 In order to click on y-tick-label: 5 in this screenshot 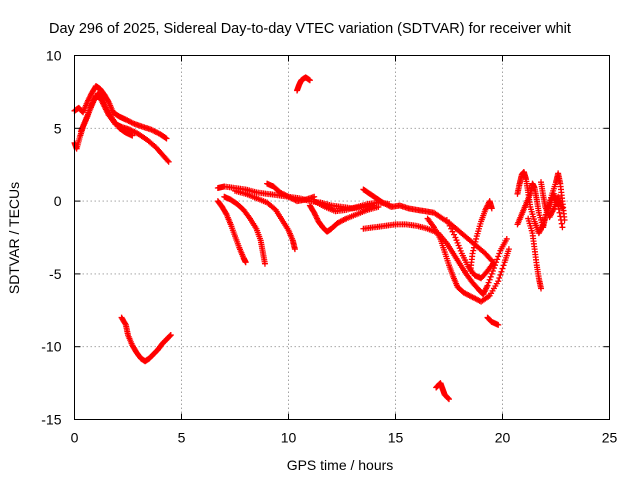, I will do `click(58, 128)`.